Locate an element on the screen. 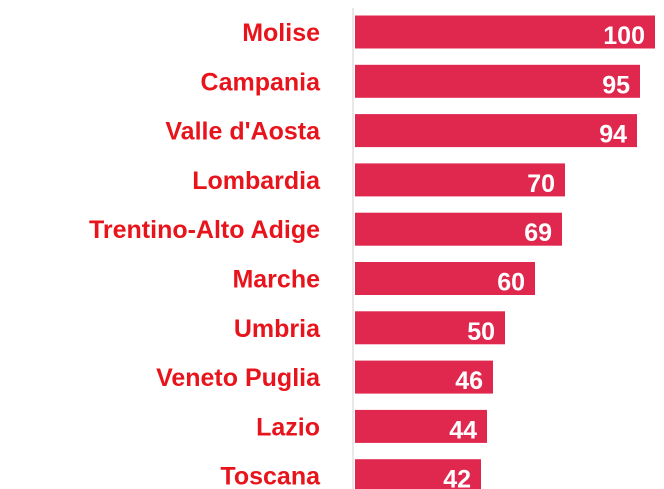 The width and height of the screenshot is (664, 489). category-label: Trentino-Alto Adige is located at coordinates (204, 230).